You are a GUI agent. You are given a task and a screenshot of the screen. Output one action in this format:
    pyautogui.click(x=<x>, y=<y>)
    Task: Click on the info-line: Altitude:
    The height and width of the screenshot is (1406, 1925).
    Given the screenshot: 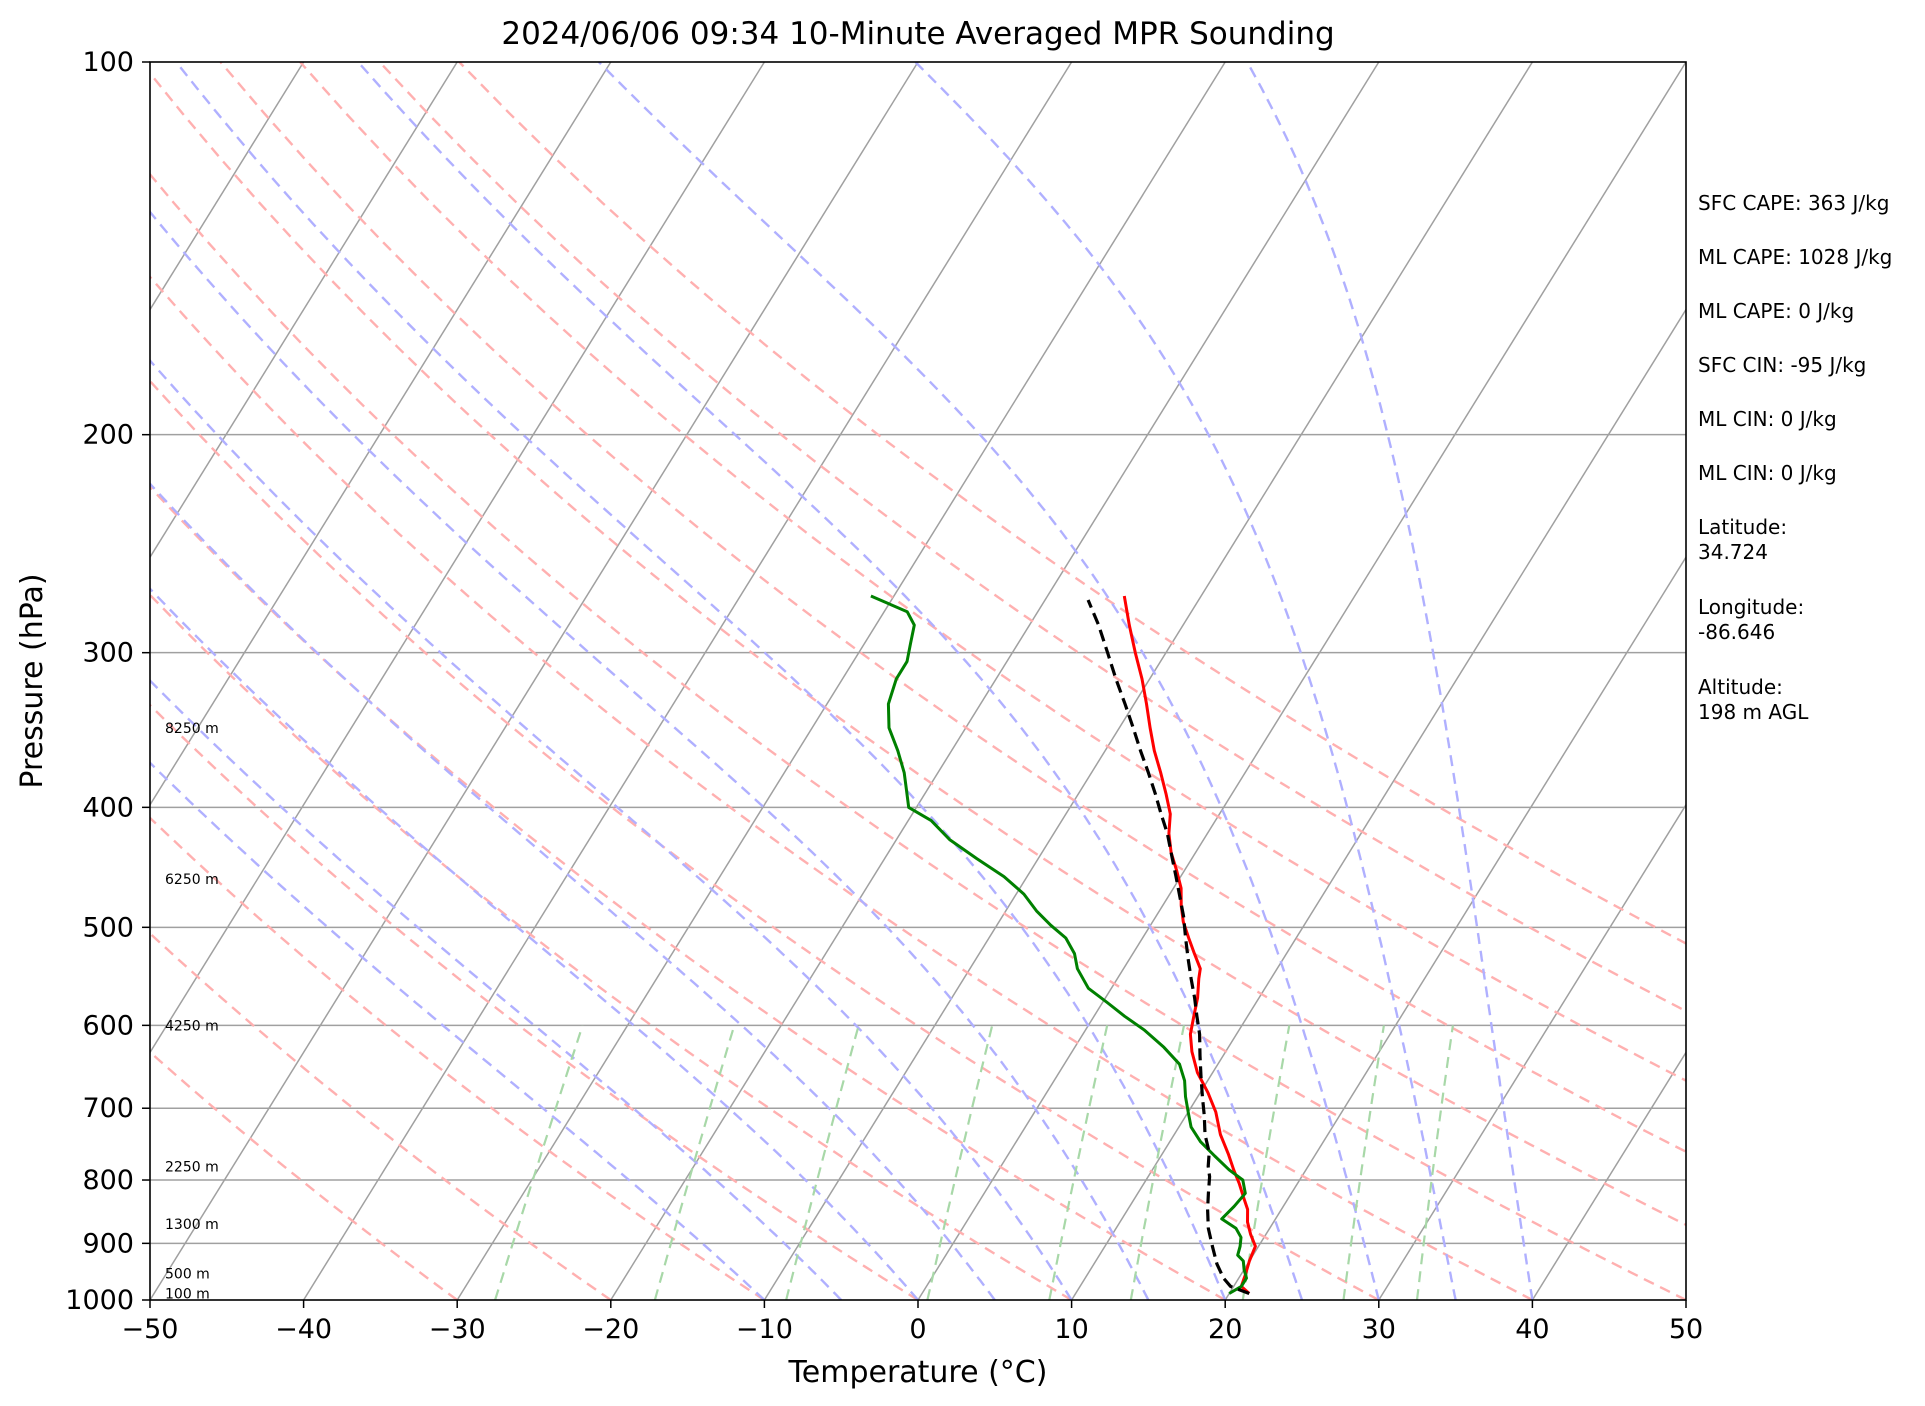 What is the action you would take?
    pyautogui.click(x=1740, y=687)
    